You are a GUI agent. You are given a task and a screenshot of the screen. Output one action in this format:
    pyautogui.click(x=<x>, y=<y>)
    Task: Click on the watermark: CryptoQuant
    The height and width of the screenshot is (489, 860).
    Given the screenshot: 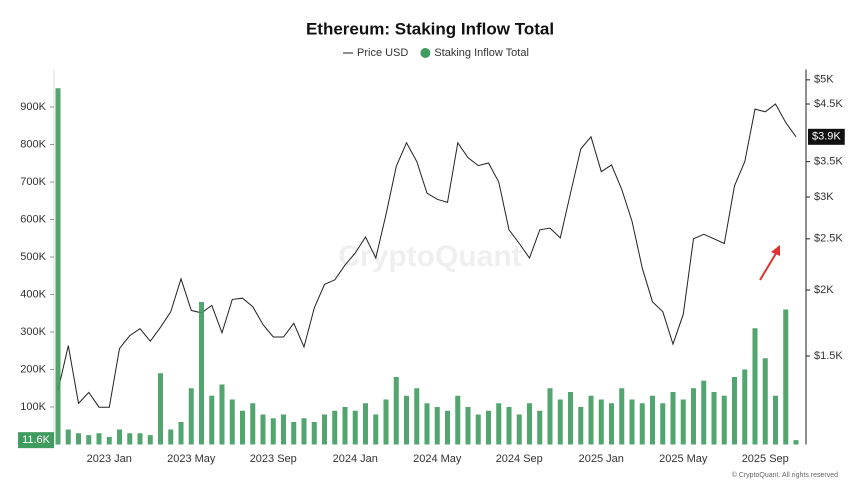 What is the action you would take?
    pyautogui.click(x=429, y=256)
    